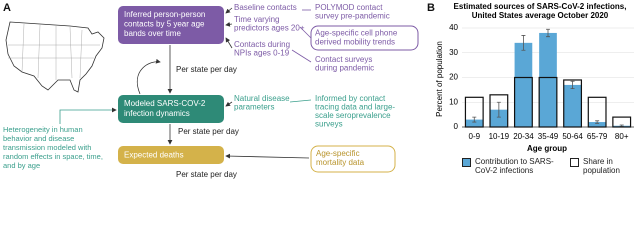  Describe the element at coordinates (349, 7) in the screenshot. I see `source-text: POLYMOD contact` at that location.